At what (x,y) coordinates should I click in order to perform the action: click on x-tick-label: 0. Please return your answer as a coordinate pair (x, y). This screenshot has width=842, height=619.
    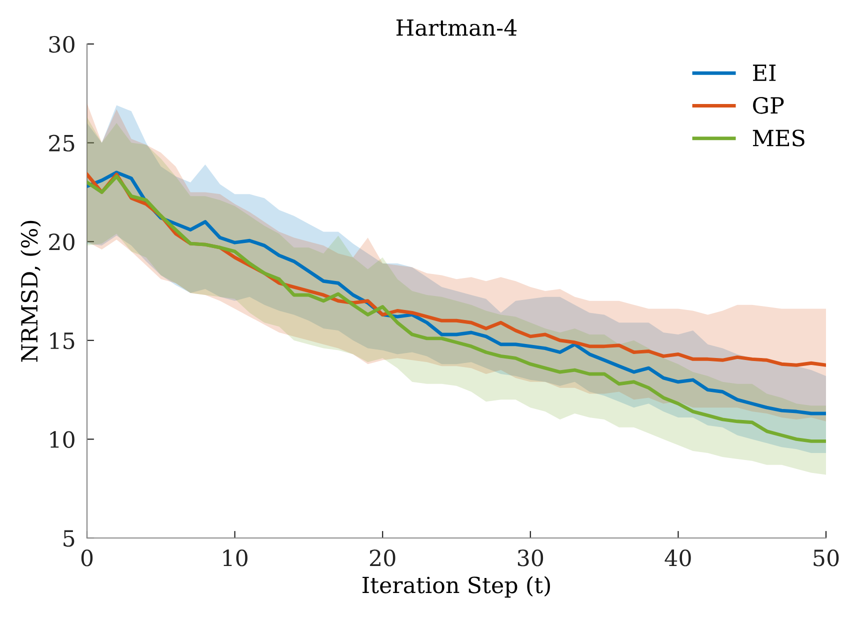
    Looking at the image, I should click on (87, 558).